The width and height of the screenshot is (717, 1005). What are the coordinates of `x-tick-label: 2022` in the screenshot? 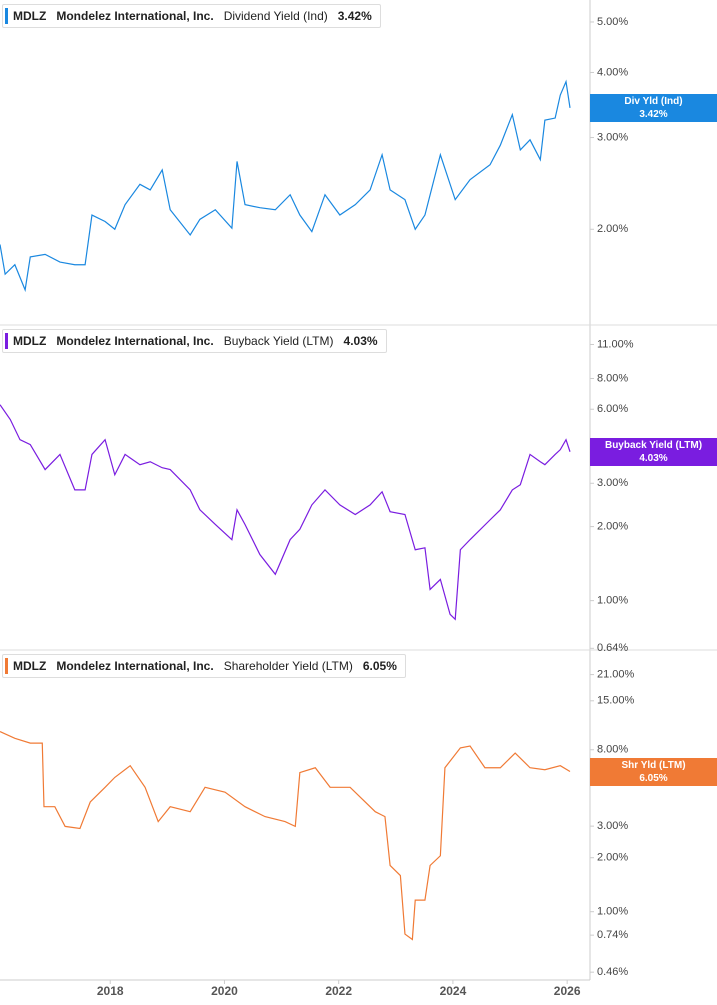 It's located at (338, 991).